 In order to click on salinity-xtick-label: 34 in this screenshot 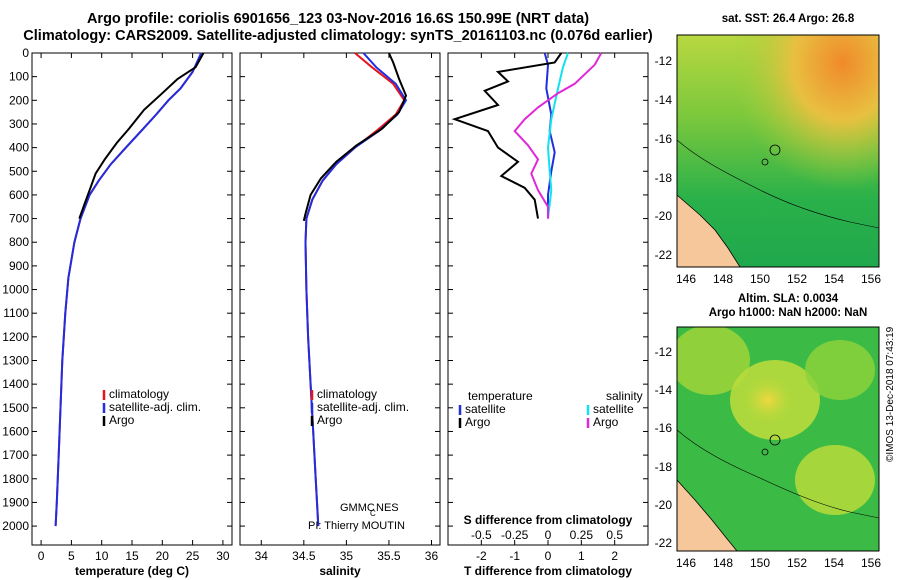, I will do `click(262, 556)`.